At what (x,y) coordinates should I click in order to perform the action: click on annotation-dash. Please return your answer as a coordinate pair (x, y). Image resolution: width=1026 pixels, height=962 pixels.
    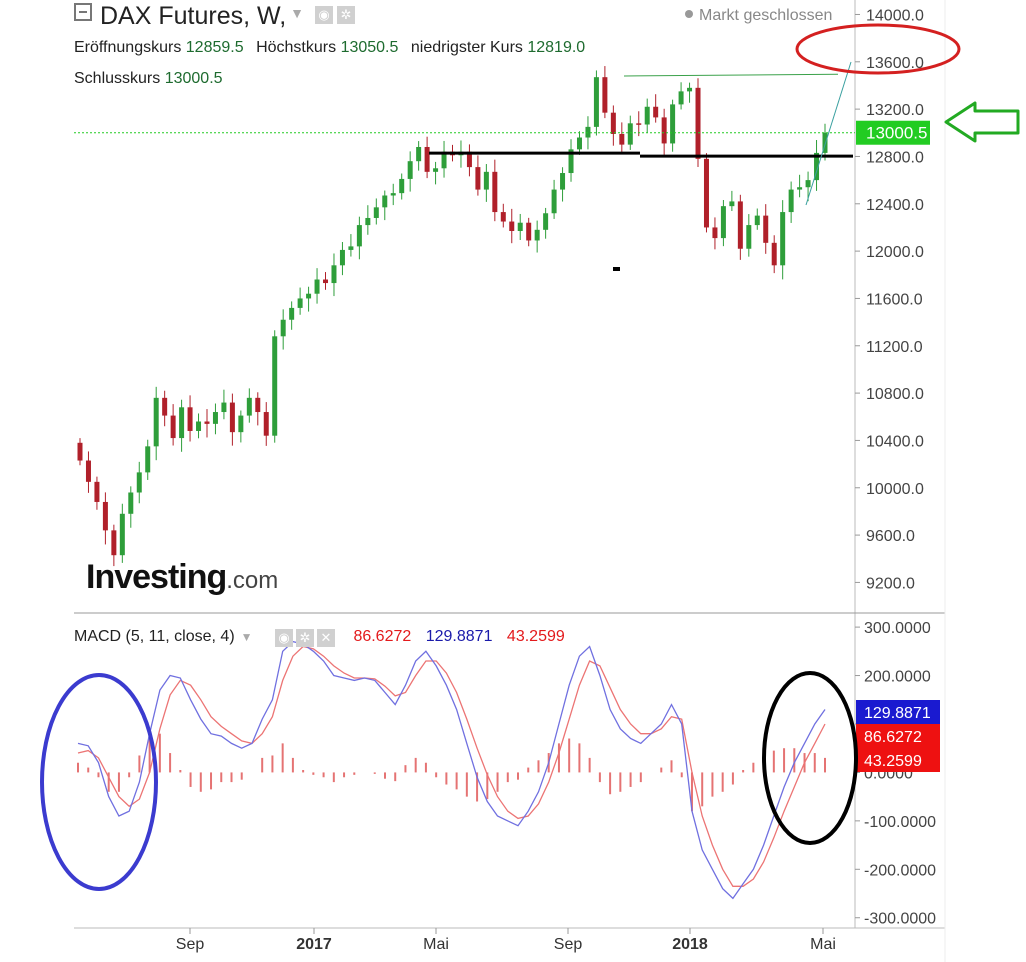
    Looking at the image, I should click on (616, 269).